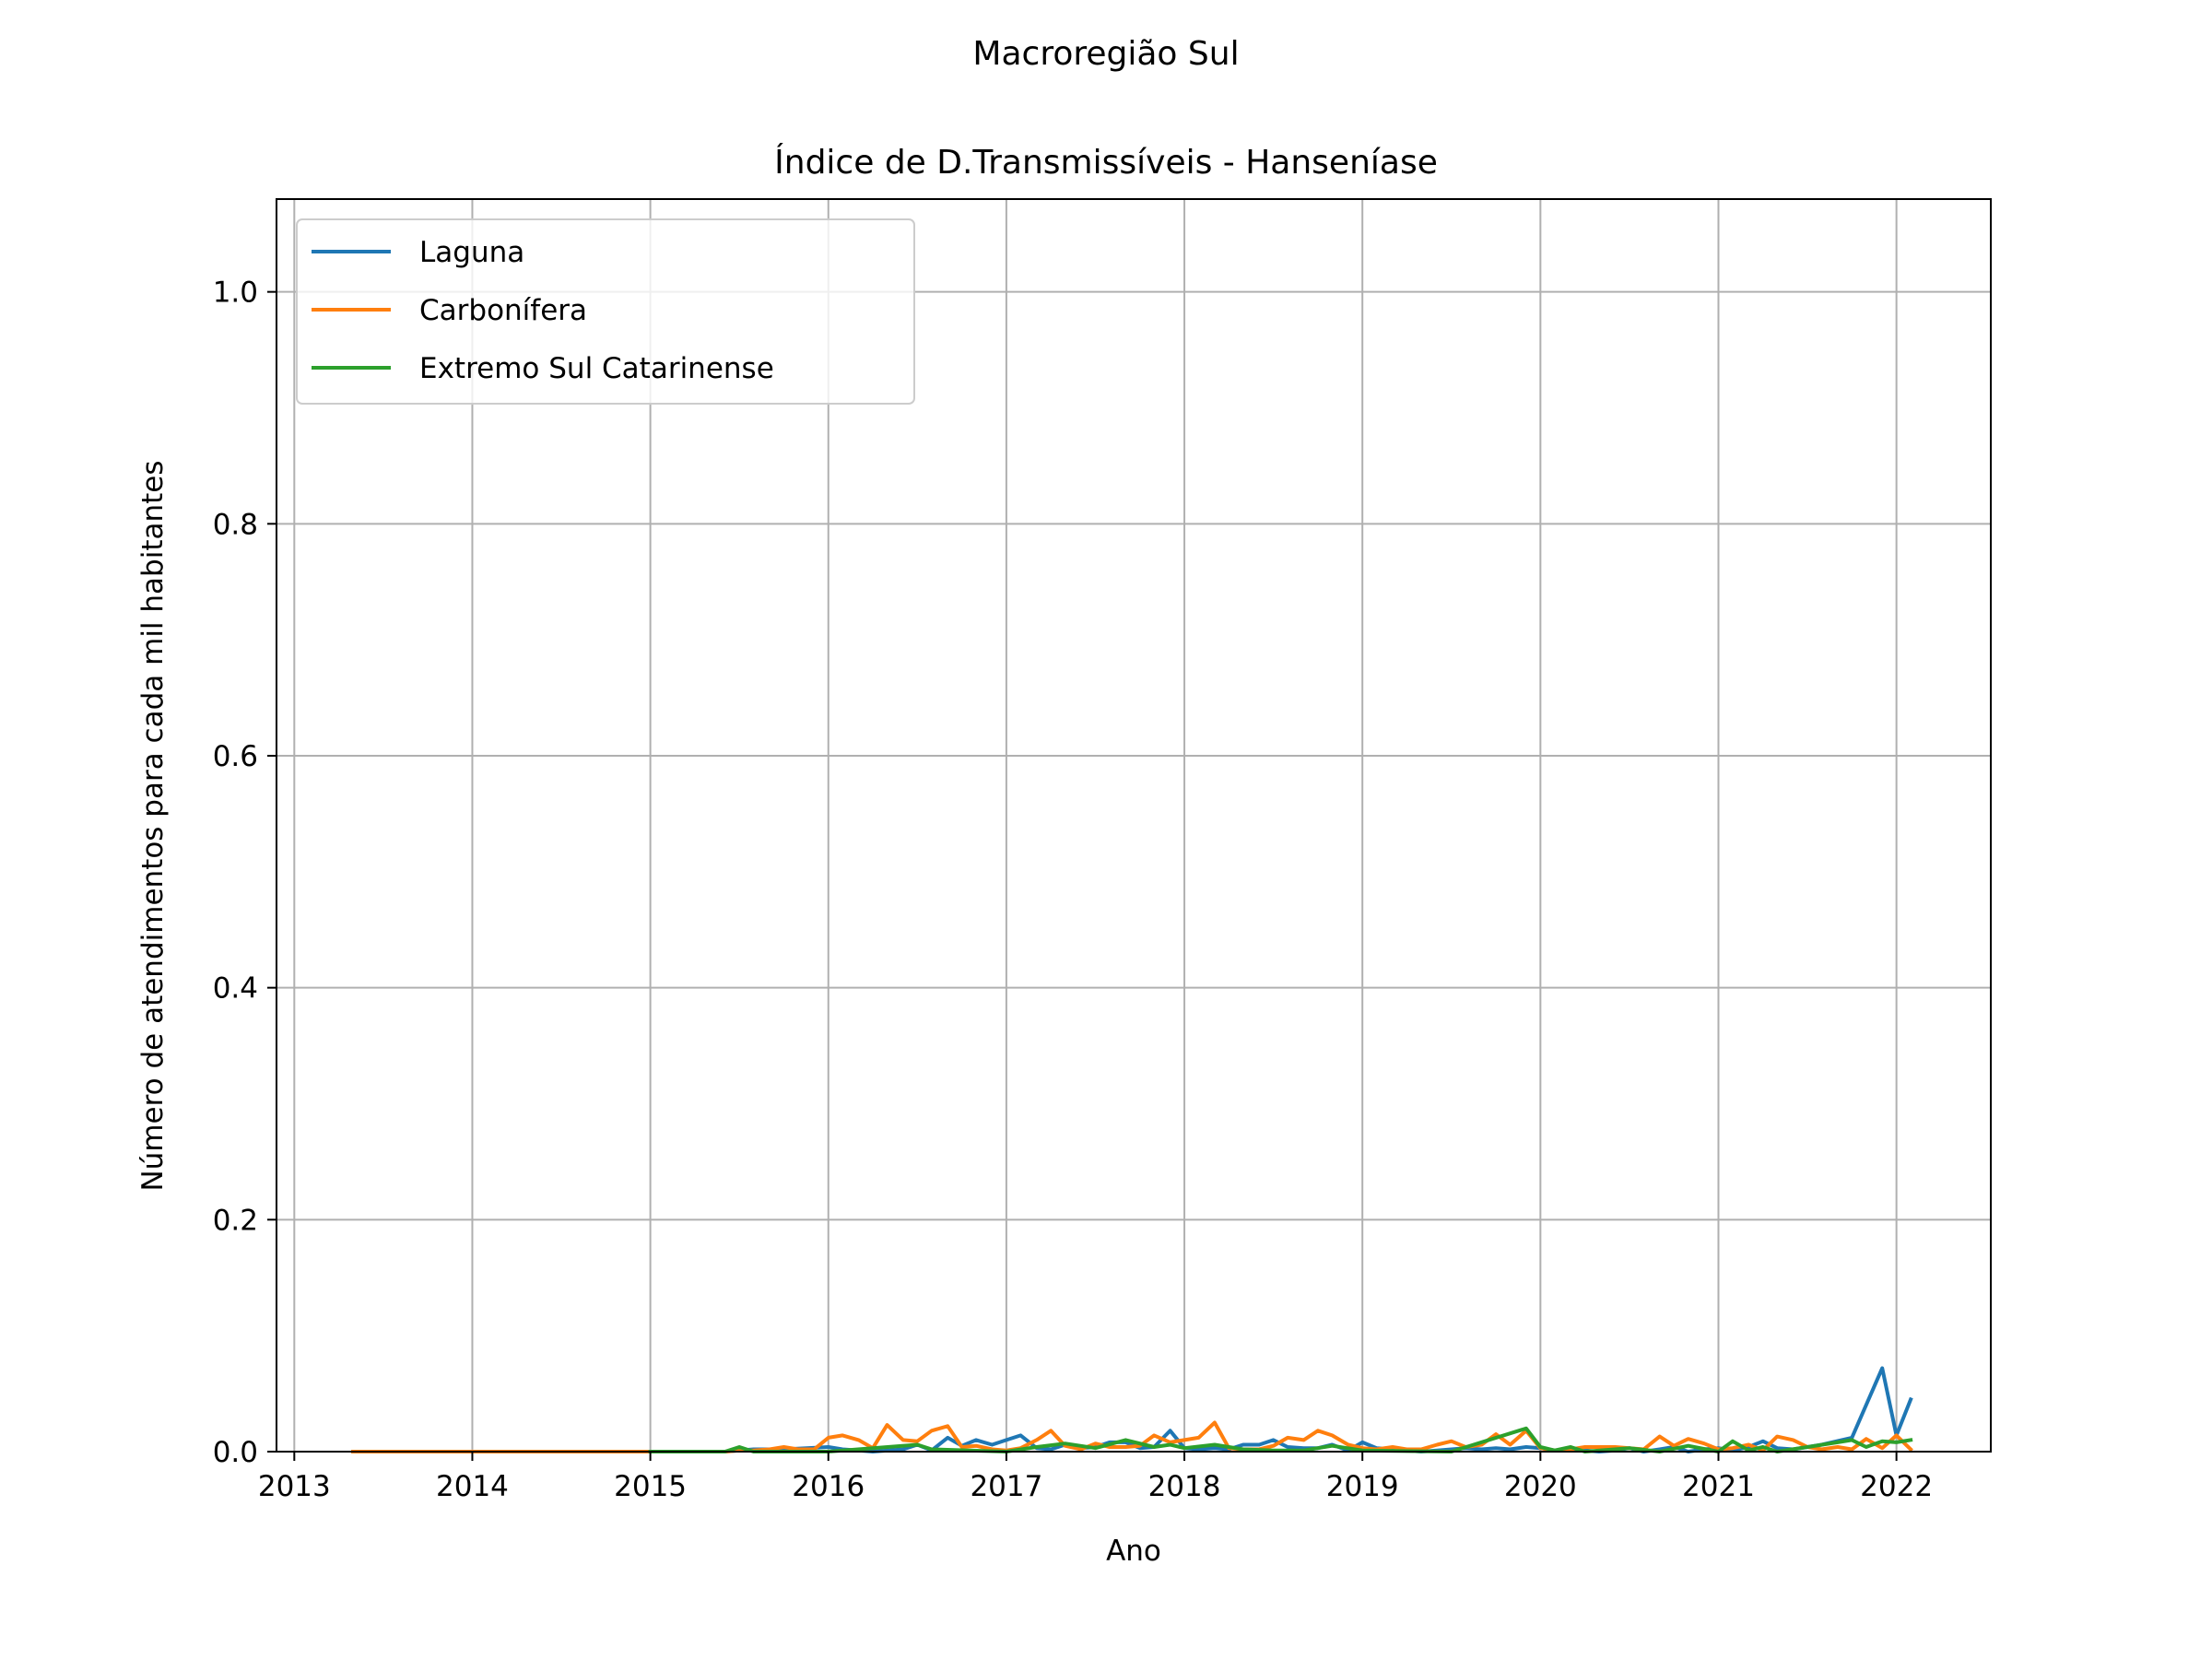 The height and width of the screenshot is (1659, 2212). What do you see at coordinates (1133, 1551) in the screenshot?
I see `x-axis-label: Ano` at bounding box center [1133, 1551].